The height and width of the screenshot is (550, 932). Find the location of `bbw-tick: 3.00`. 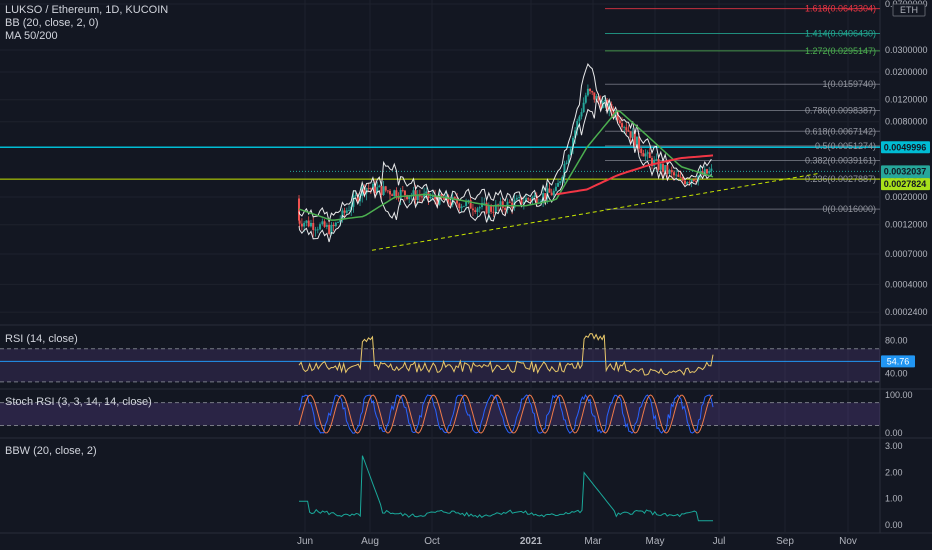

bbw-tick: 3.00 is located at coordinates (894, 446).